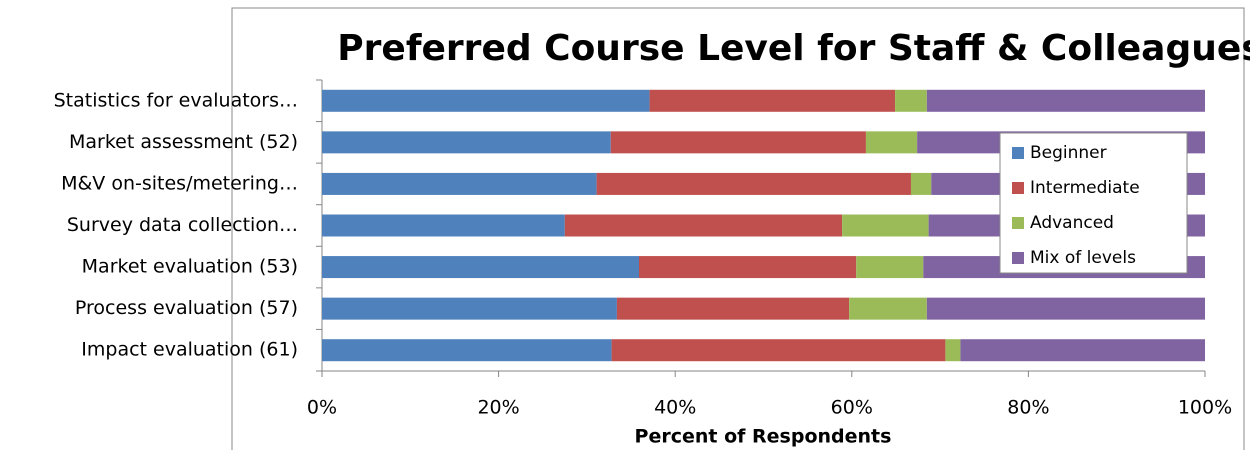  Describe the element at coordinates (1085, 188) in the screenshot. I see `legend-label: Intermediate` at that location.